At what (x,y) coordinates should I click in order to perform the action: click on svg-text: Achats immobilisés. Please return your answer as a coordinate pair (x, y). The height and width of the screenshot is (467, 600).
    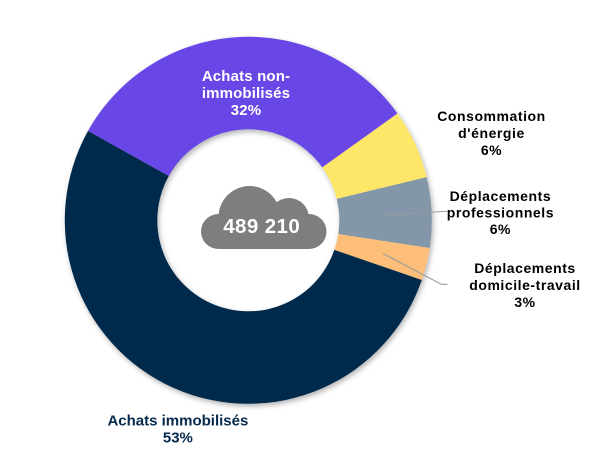
    Looking at the image, I should click on (177, 420).